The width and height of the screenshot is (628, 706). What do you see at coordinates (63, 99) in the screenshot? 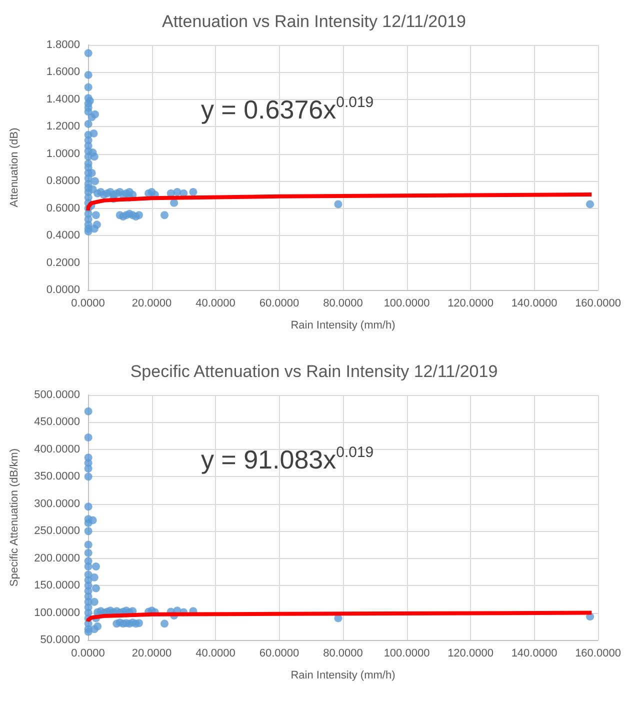
I see `y-tick-label: 1.4000` at bounding box center [63, 99].